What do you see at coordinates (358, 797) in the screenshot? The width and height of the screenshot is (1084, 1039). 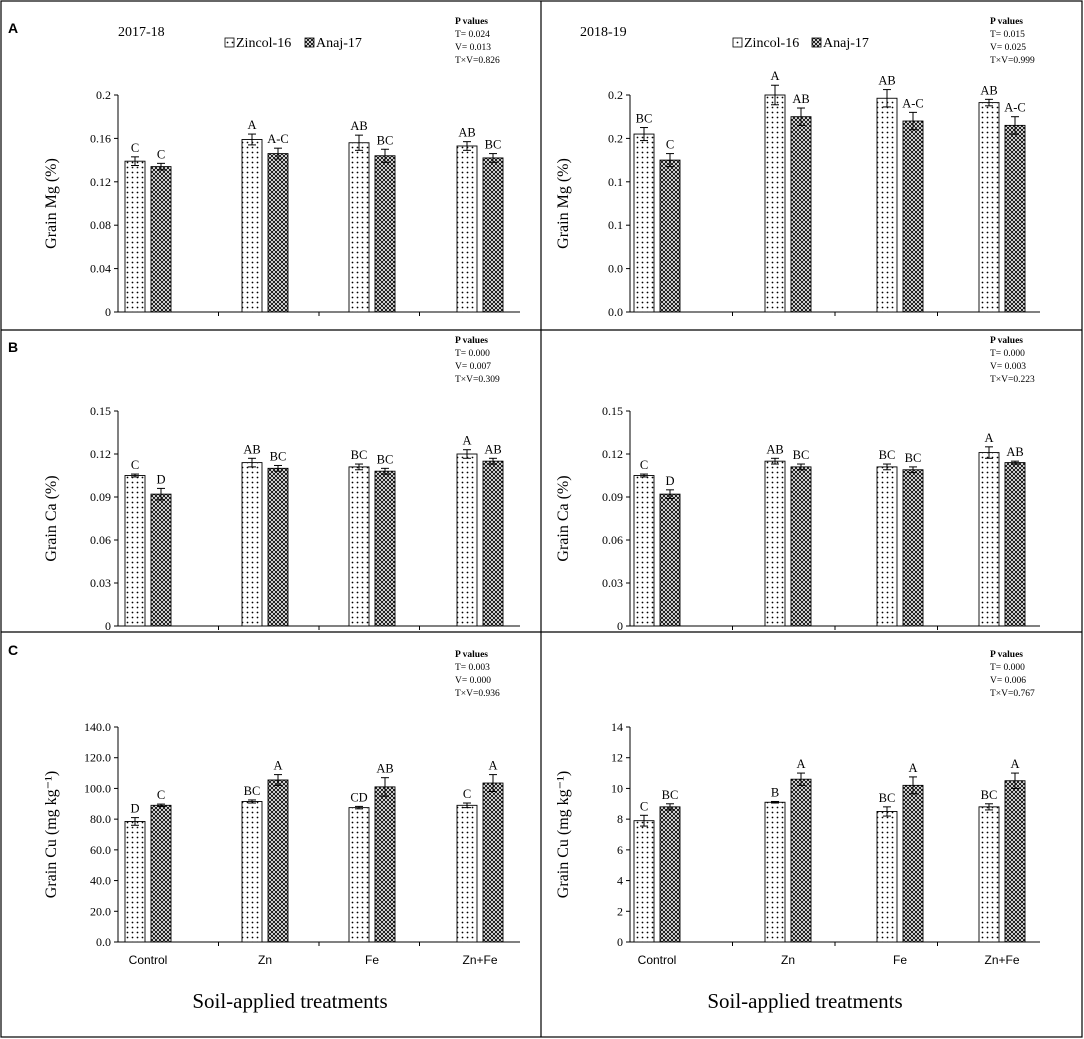 I see `significance-letter: CD` at bounding box center [358, 797].